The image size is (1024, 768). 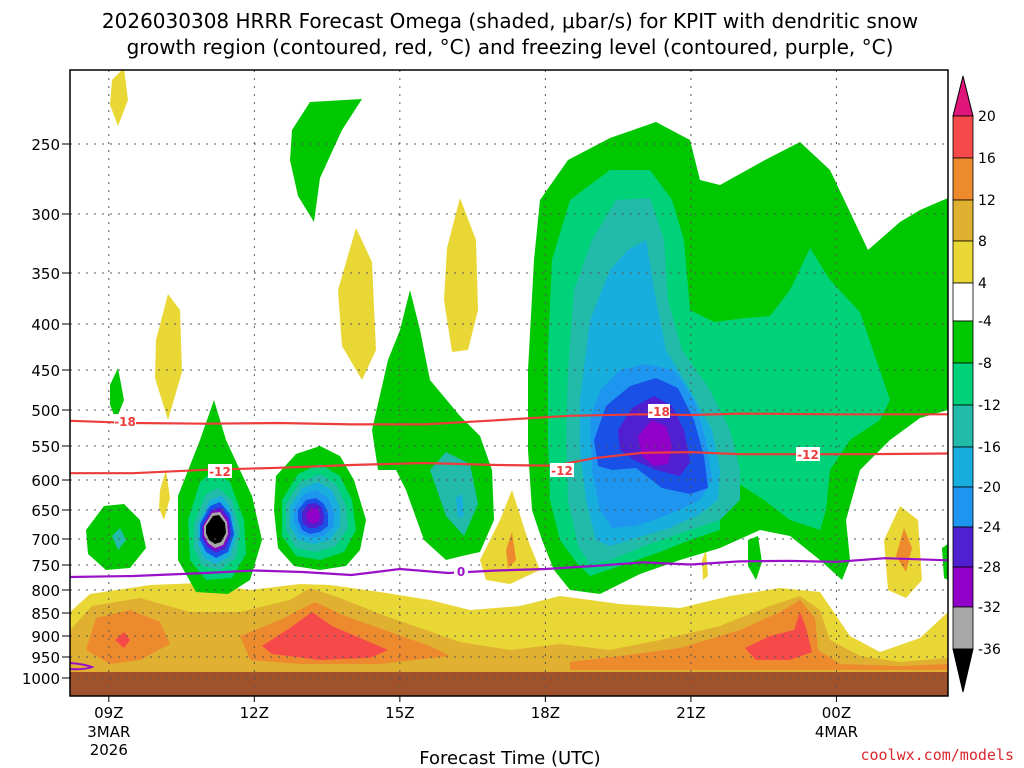 What do you see at coordinates (989, 650) in the screenshot?
I see `colorbar-label-13: -36` at bounding box center [989, 650].